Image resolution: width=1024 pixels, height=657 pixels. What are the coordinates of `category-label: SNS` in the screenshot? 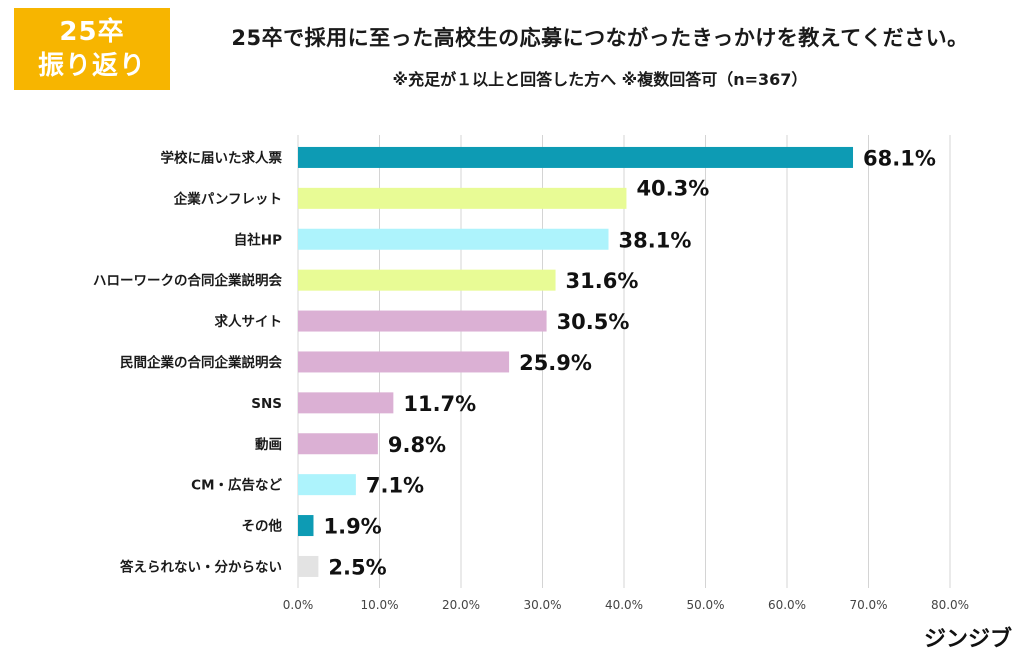 It's located at (266, 404).